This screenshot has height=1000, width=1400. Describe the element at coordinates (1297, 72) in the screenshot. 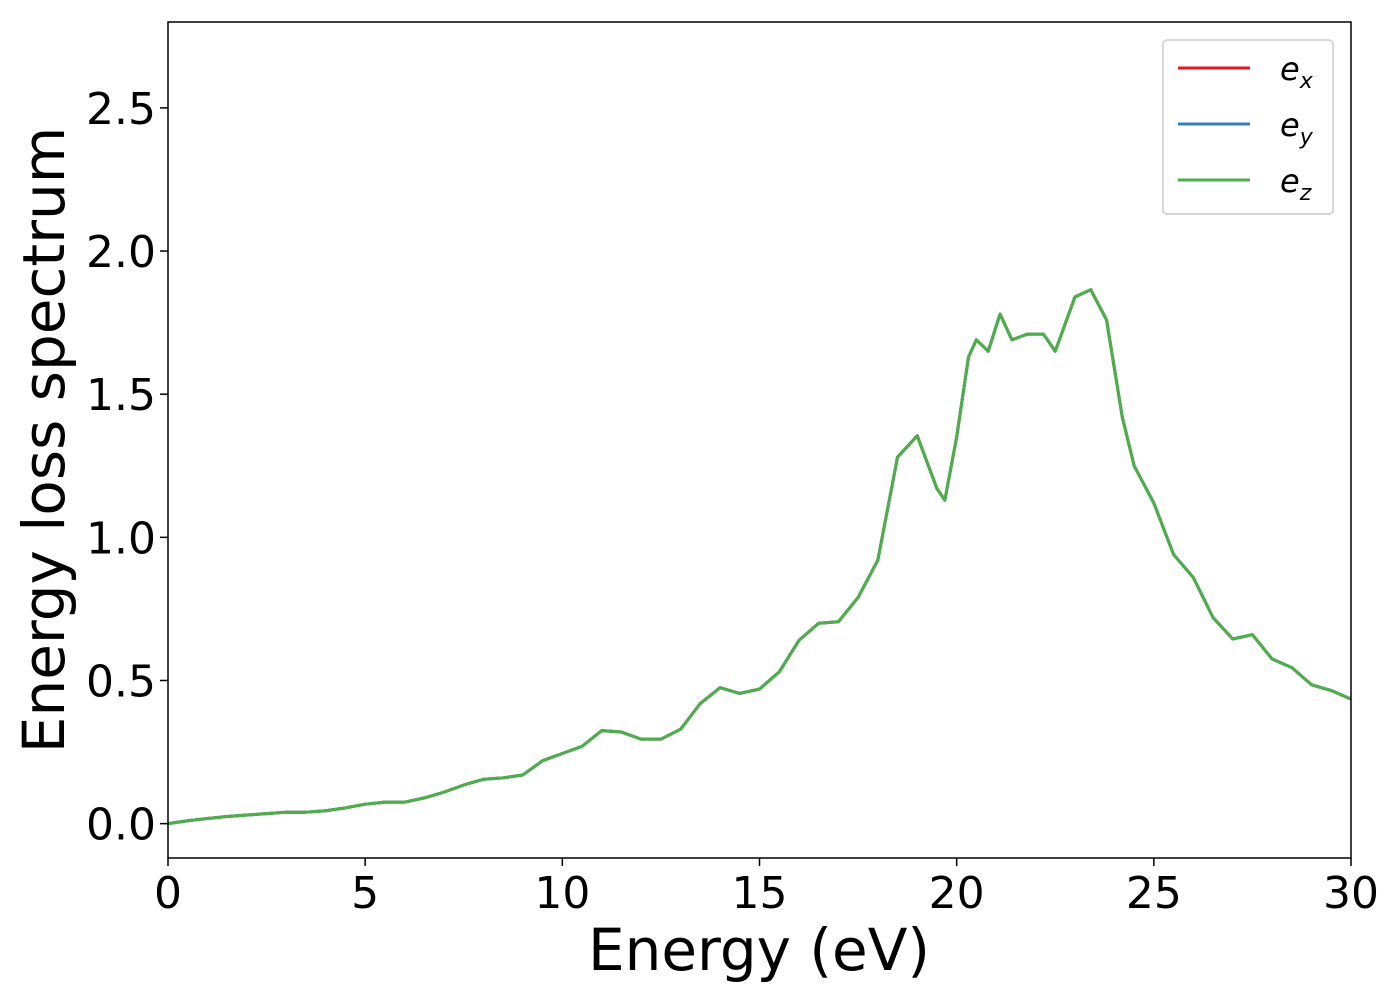

I see `legend-label: ex` at that location.